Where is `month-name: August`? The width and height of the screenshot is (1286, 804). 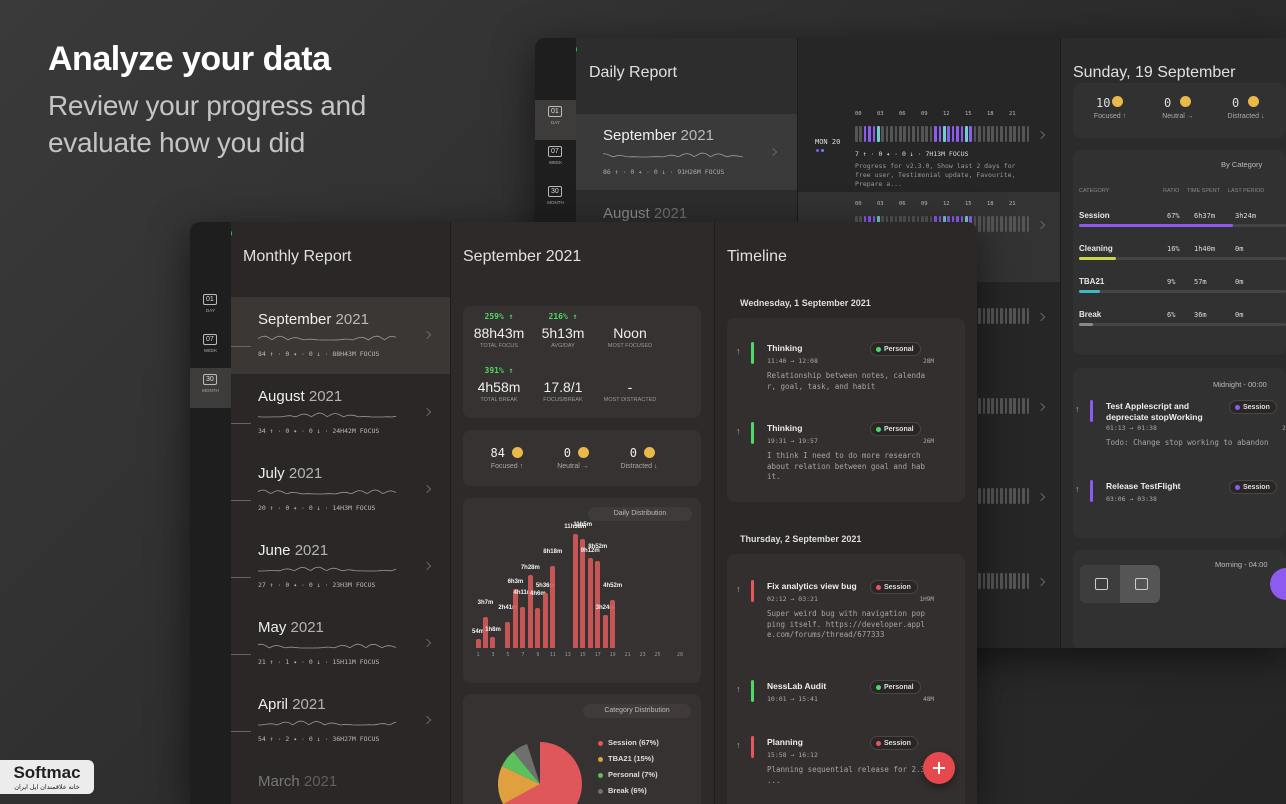
month-name: August is located at coordinates (626, 213).